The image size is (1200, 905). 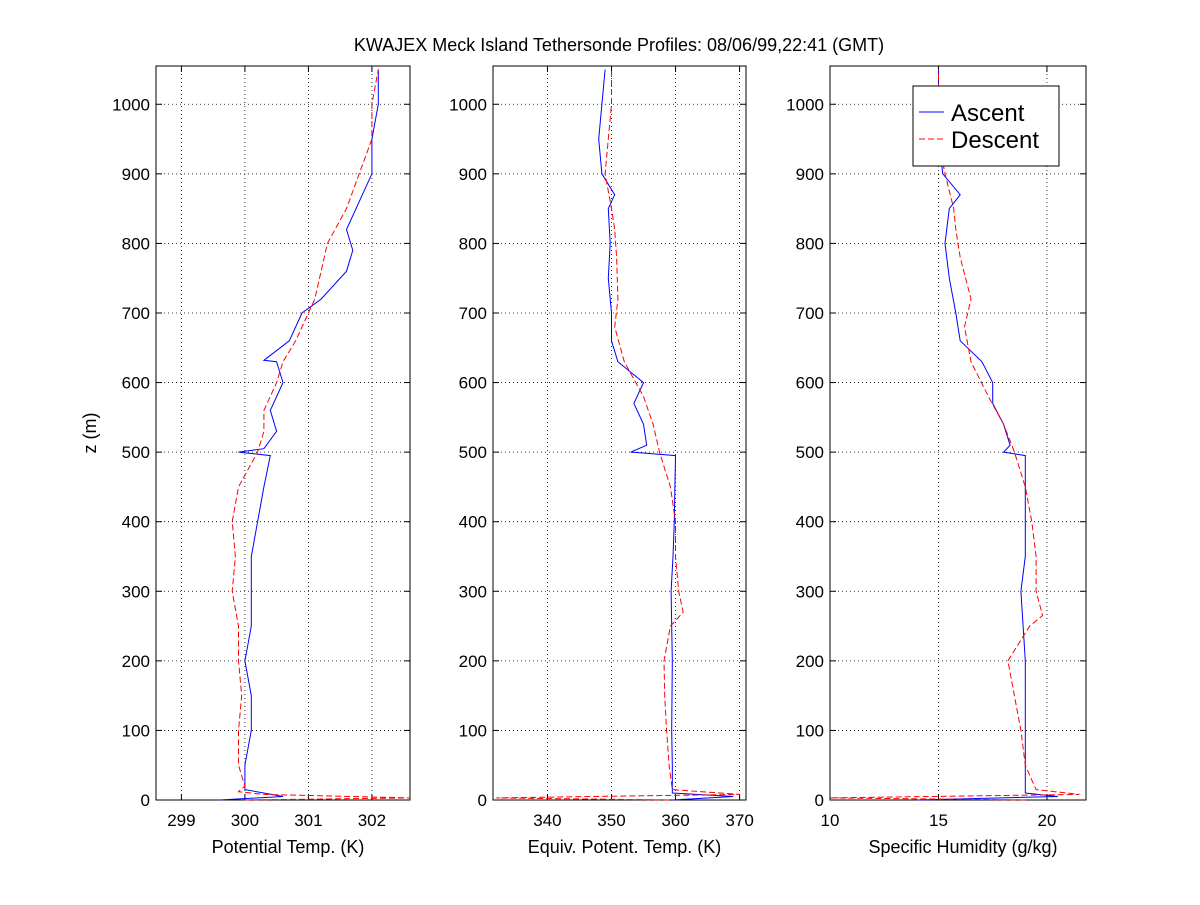 I want to click on x-axis-label: Potential Temp. (K), so click(x=288, y=847).